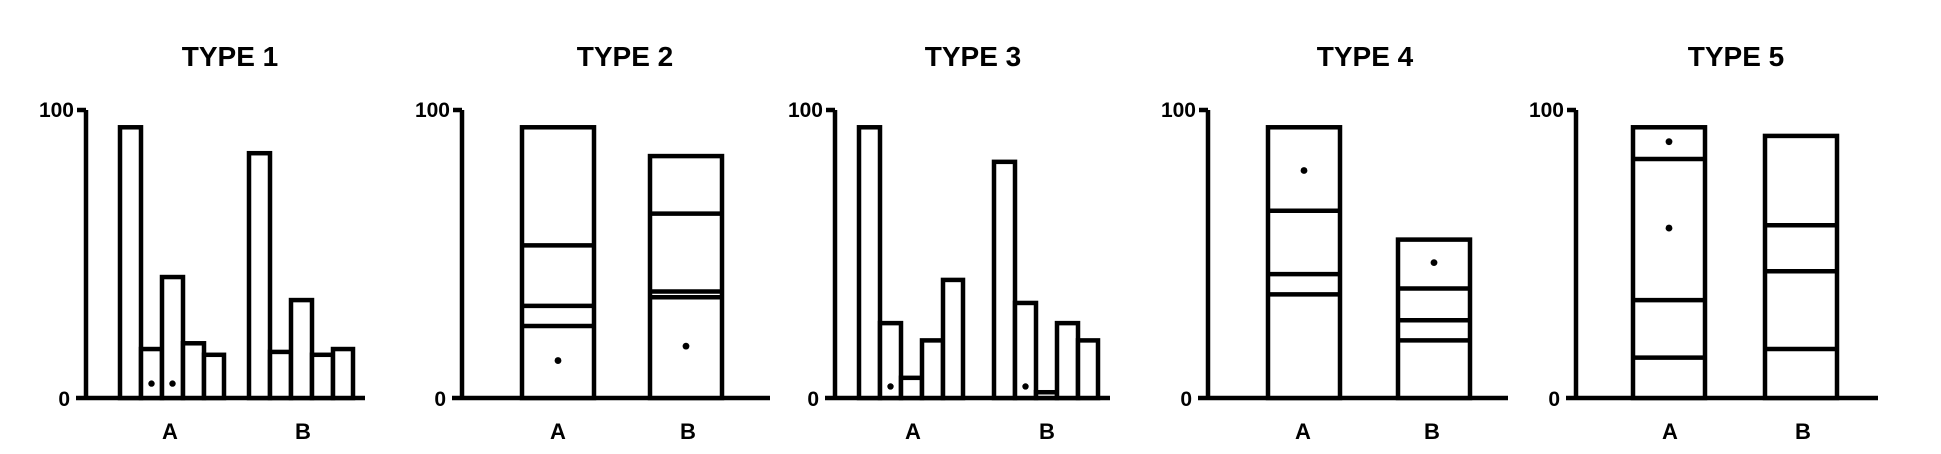 The image size is (1941, 454). I want to click on chart-title: TYPE 4, so click(1365, 56).